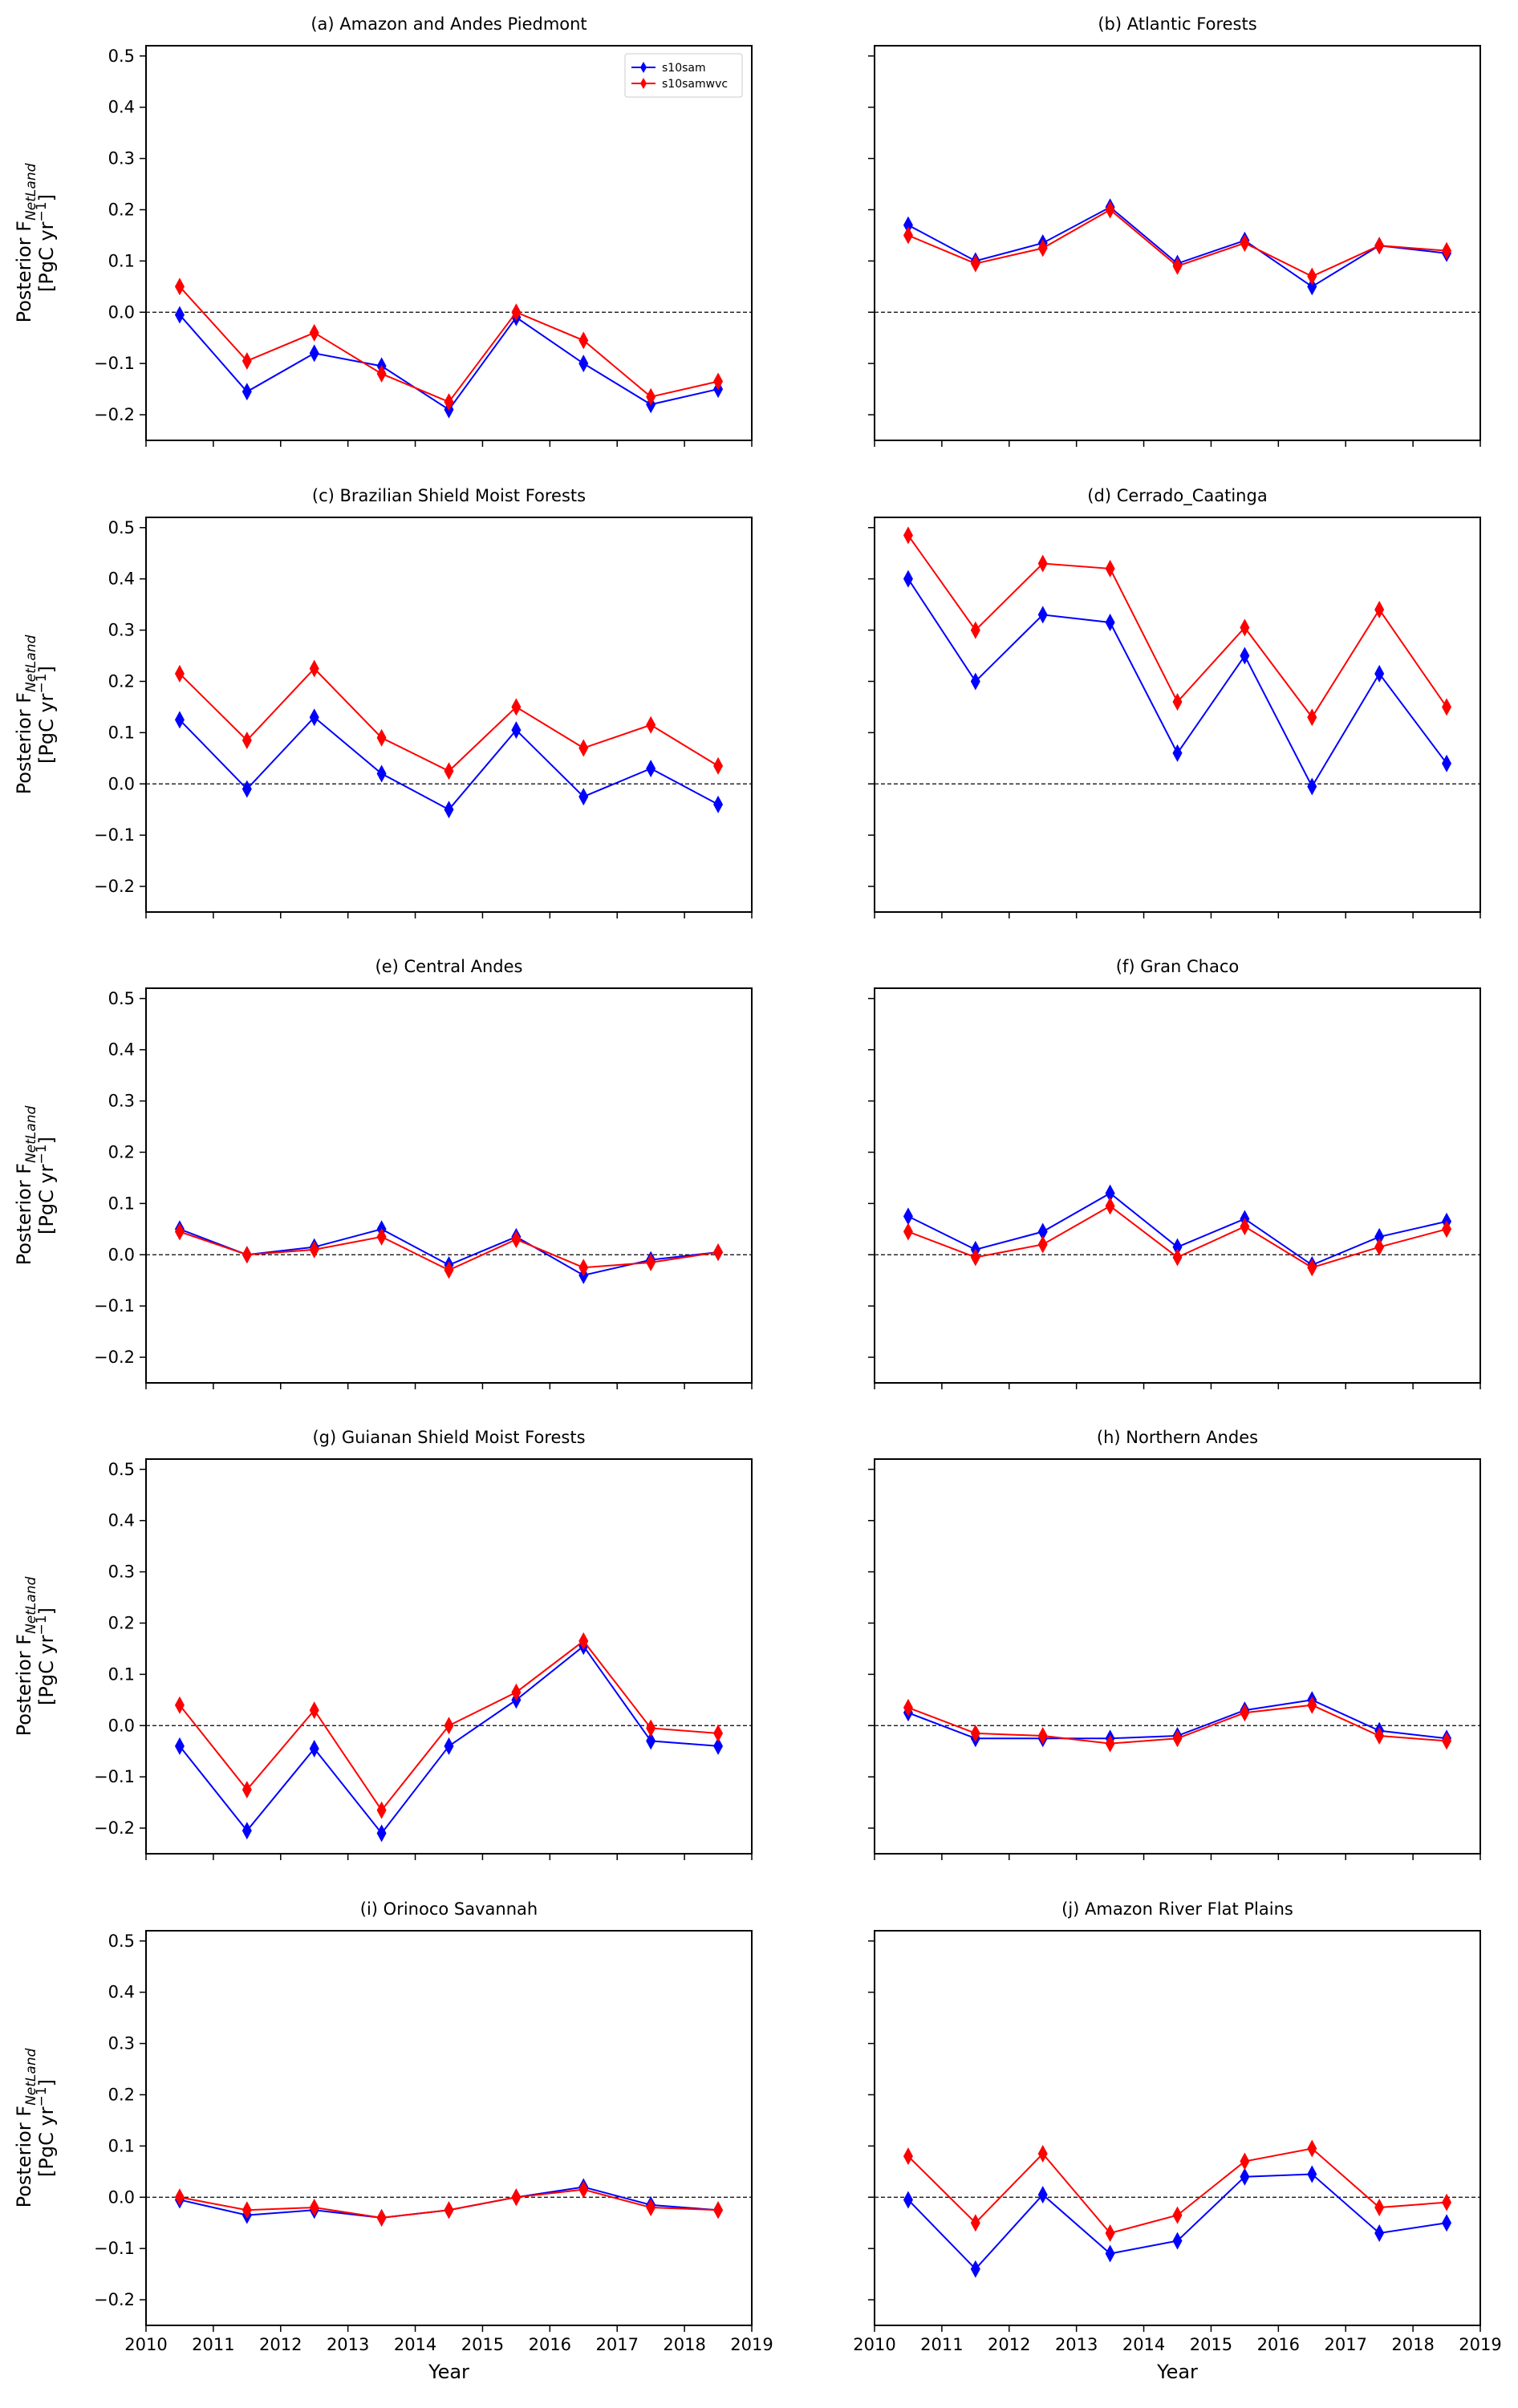 The width and height of the screenshot is (1518, 2408). Describe the element at coordinates (695, 84) in the screenshot. I see `legend-label: s10samwvc` at that location.